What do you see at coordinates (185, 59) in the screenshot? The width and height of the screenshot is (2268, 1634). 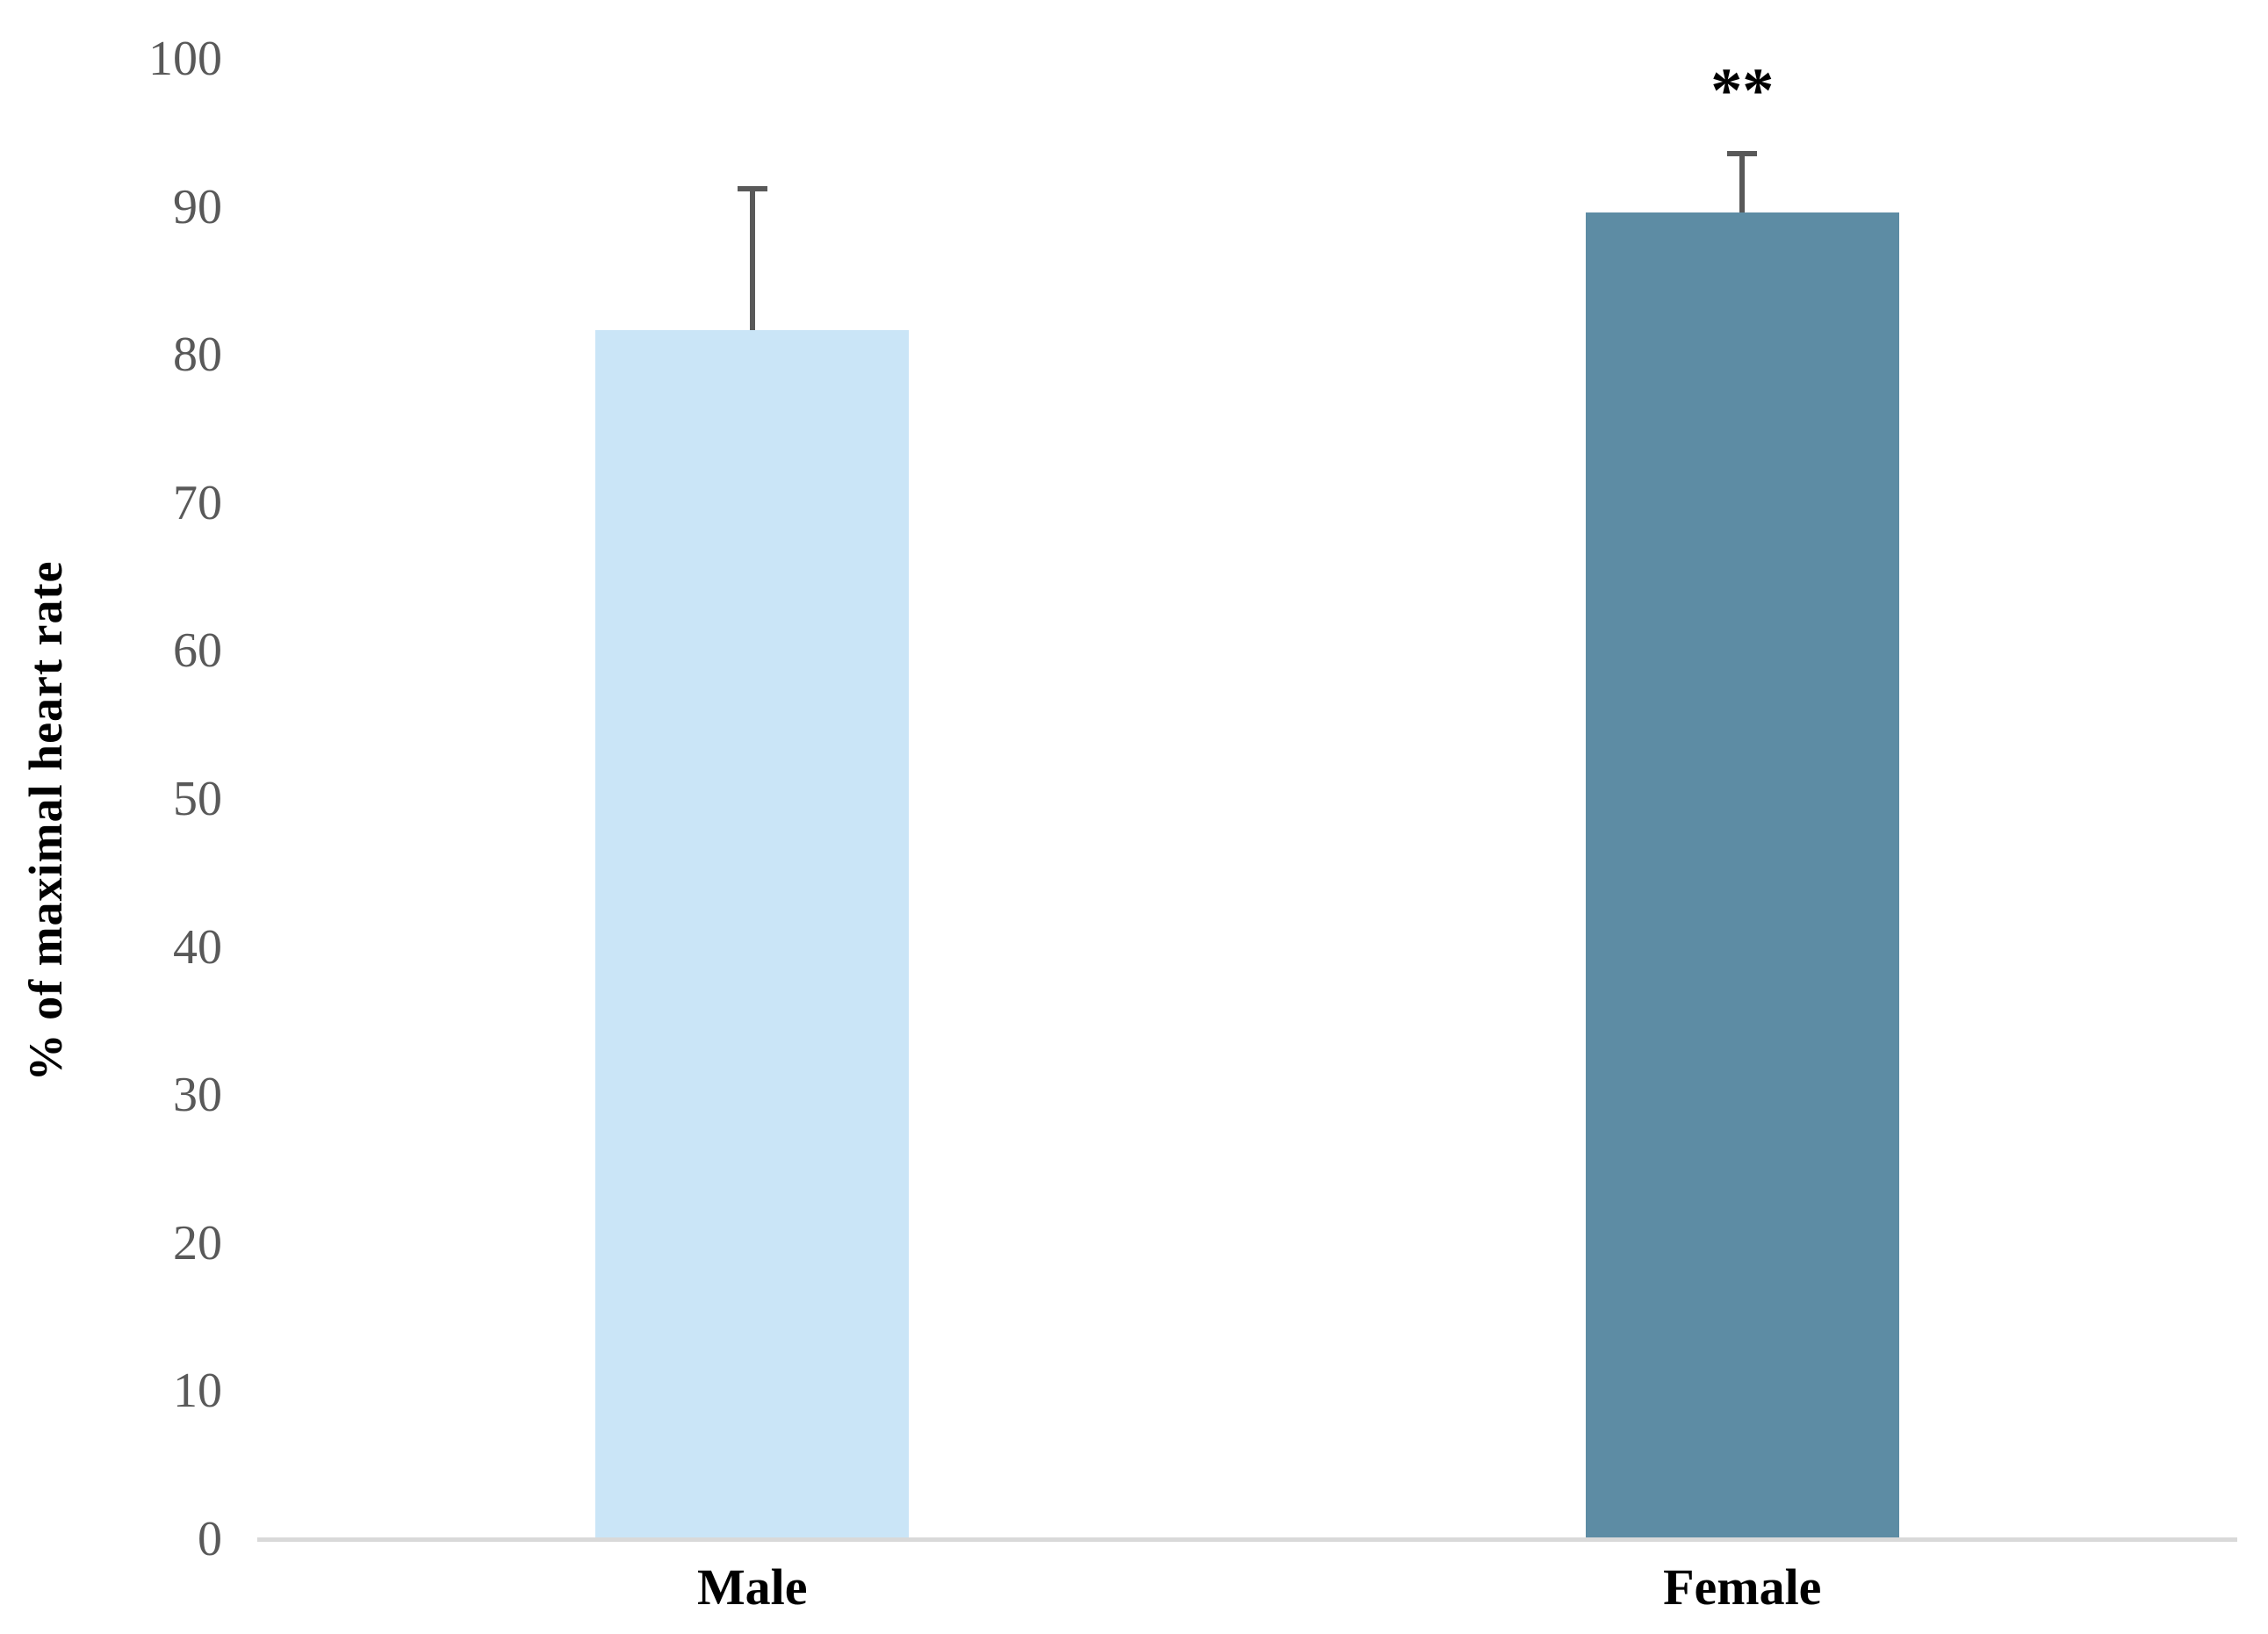 I see `y-tick-label-100: 100` at bounding box center [185, 59].